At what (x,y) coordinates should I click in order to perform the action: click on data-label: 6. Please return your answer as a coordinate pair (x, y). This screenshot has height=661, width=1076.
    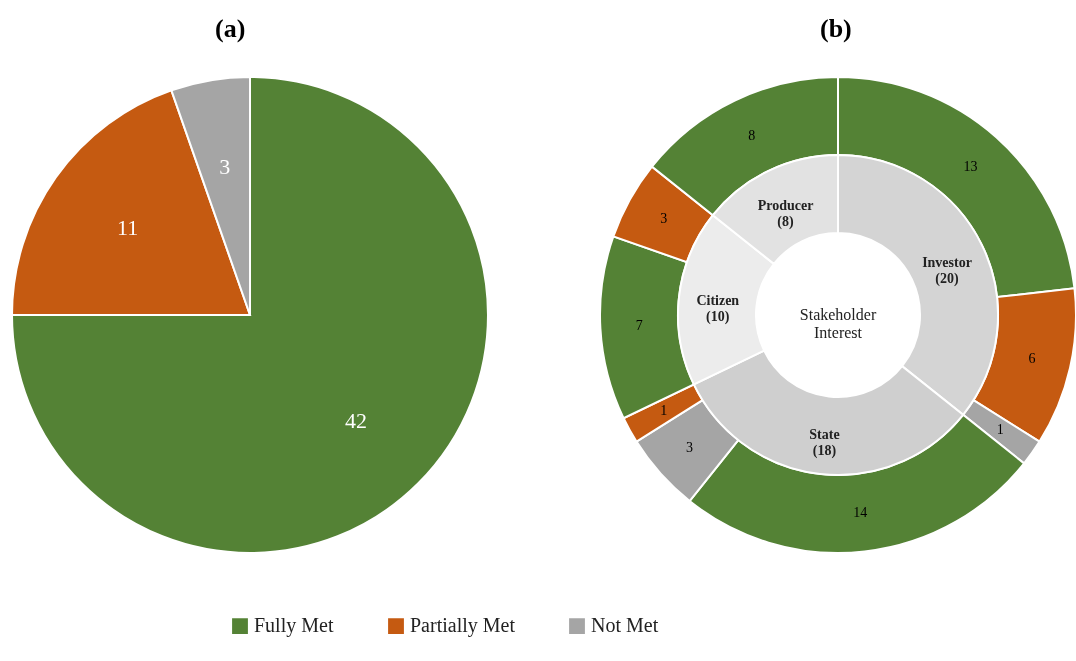
    Looking at the image, I should click on (1032, 359).